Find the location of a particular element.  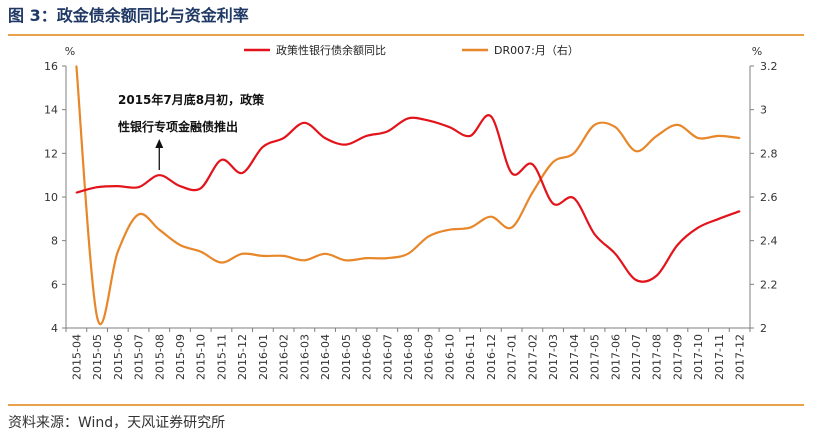

x-tick-label: 2016-04 is located at coordinates (325, 357).